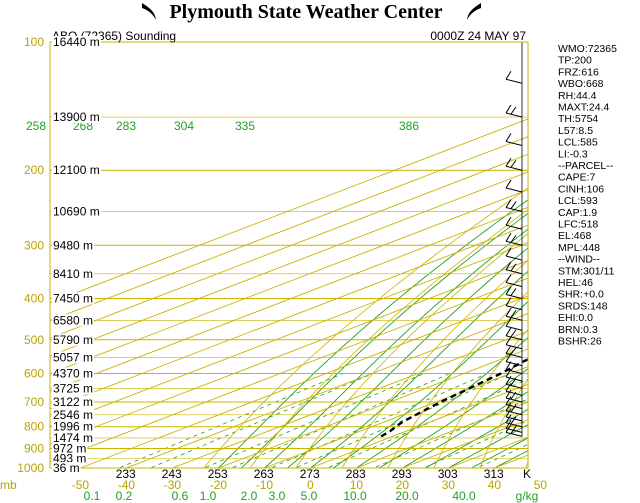 Image resolution: width=640 pixels, height=503 pixels. I want to click on mixing-ratio-label: 20.0, so click(407, 496).